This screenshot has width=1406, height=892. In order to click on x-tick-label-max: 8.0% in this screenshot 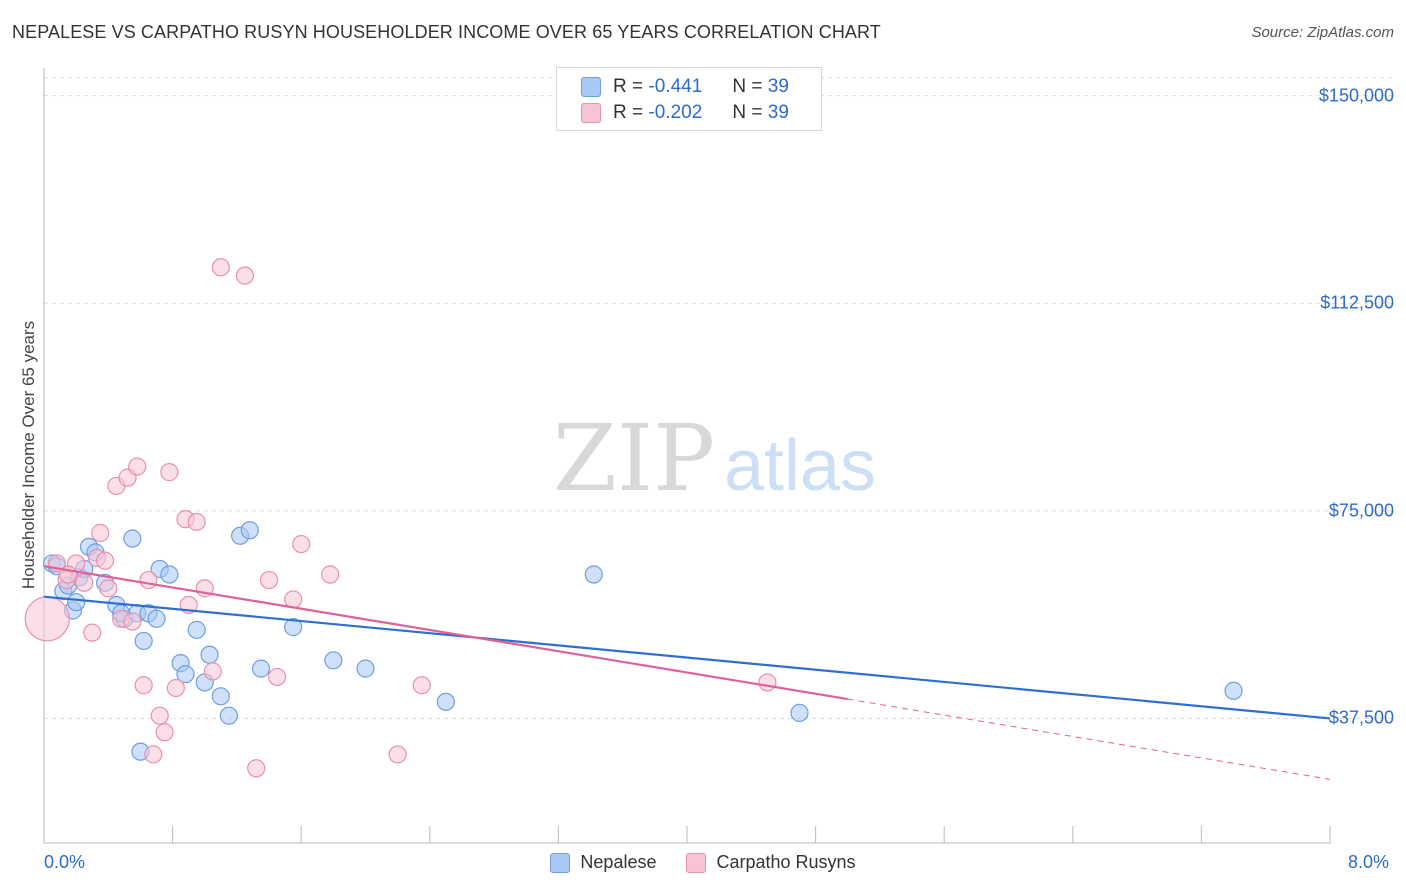, I will do `click(1369, 862)`.